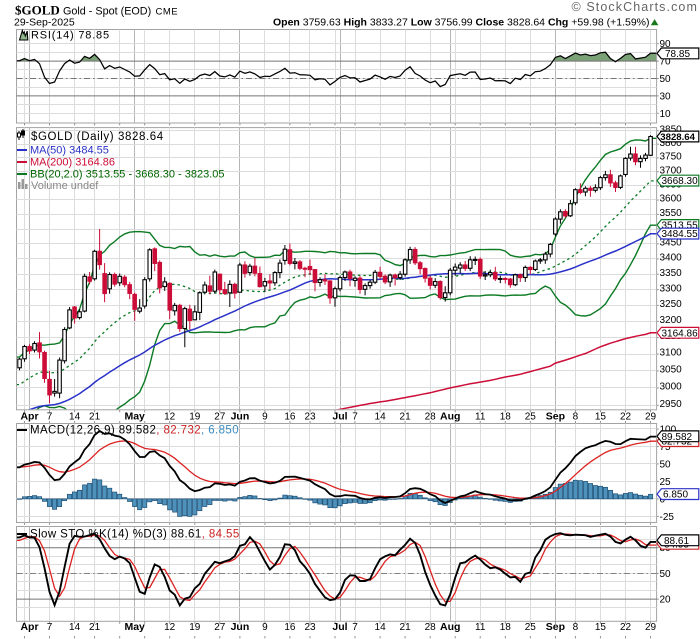  Describe the element at coordinates (97, 137) in the screenshot. I see `svg-text: $GOLD (Daily) 3828.64` at that location.